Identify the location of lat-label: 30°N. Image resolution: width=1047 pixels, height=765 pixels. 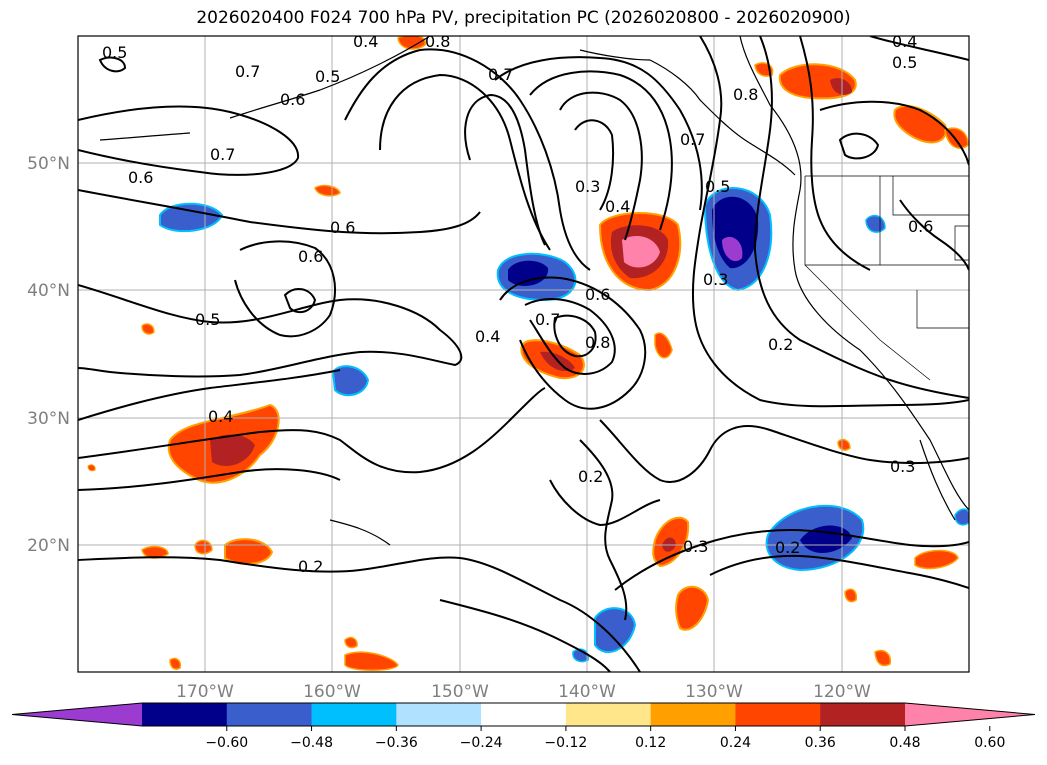
(48, 419).